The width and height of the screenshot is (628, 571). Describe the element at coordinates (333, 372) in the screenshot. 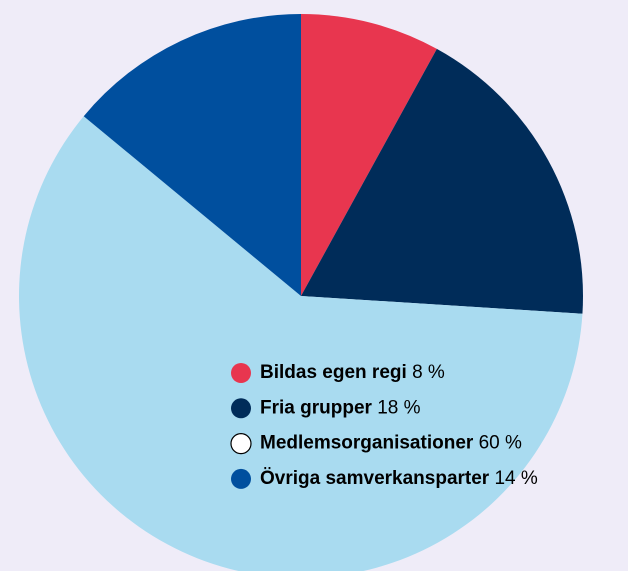

I see `legend-label: Bildas egen regi` at that location.